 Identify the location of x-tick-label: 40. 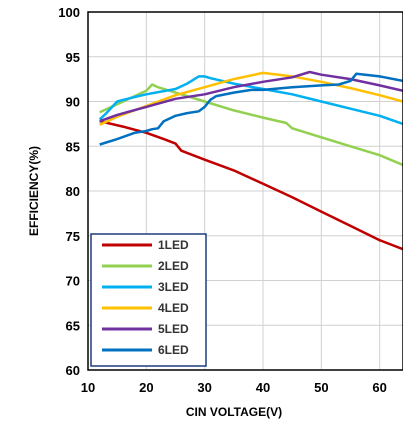
(263, 387).